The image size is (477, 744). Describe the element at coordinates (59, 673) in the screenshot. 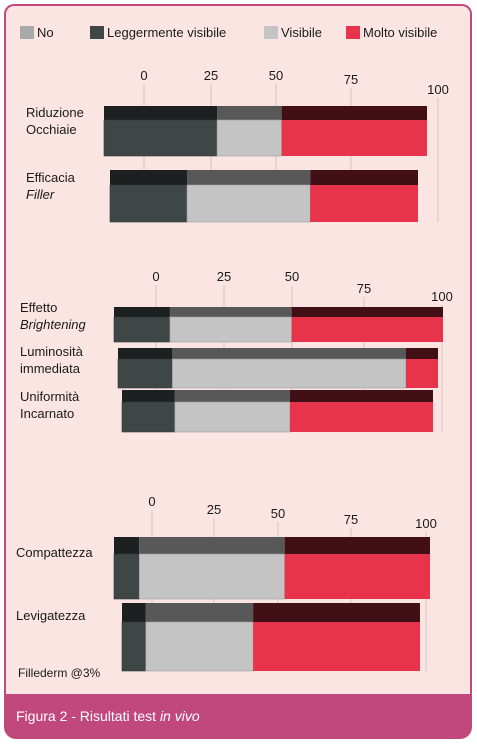

I see `note-text: Fillederm @3%` at that location.